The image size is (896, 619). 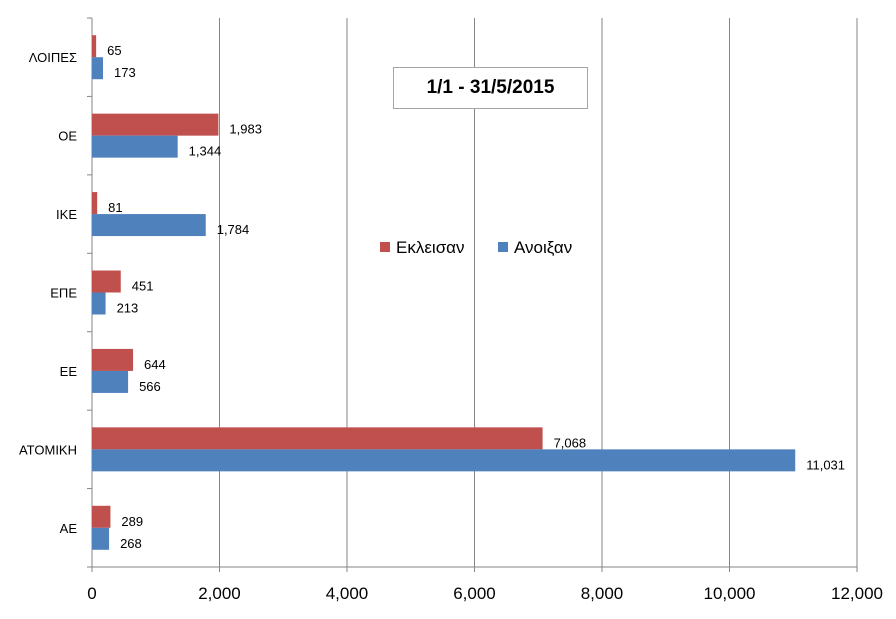 I want to click on category-label: ΙΚΕ, so click(x=66, y=214).